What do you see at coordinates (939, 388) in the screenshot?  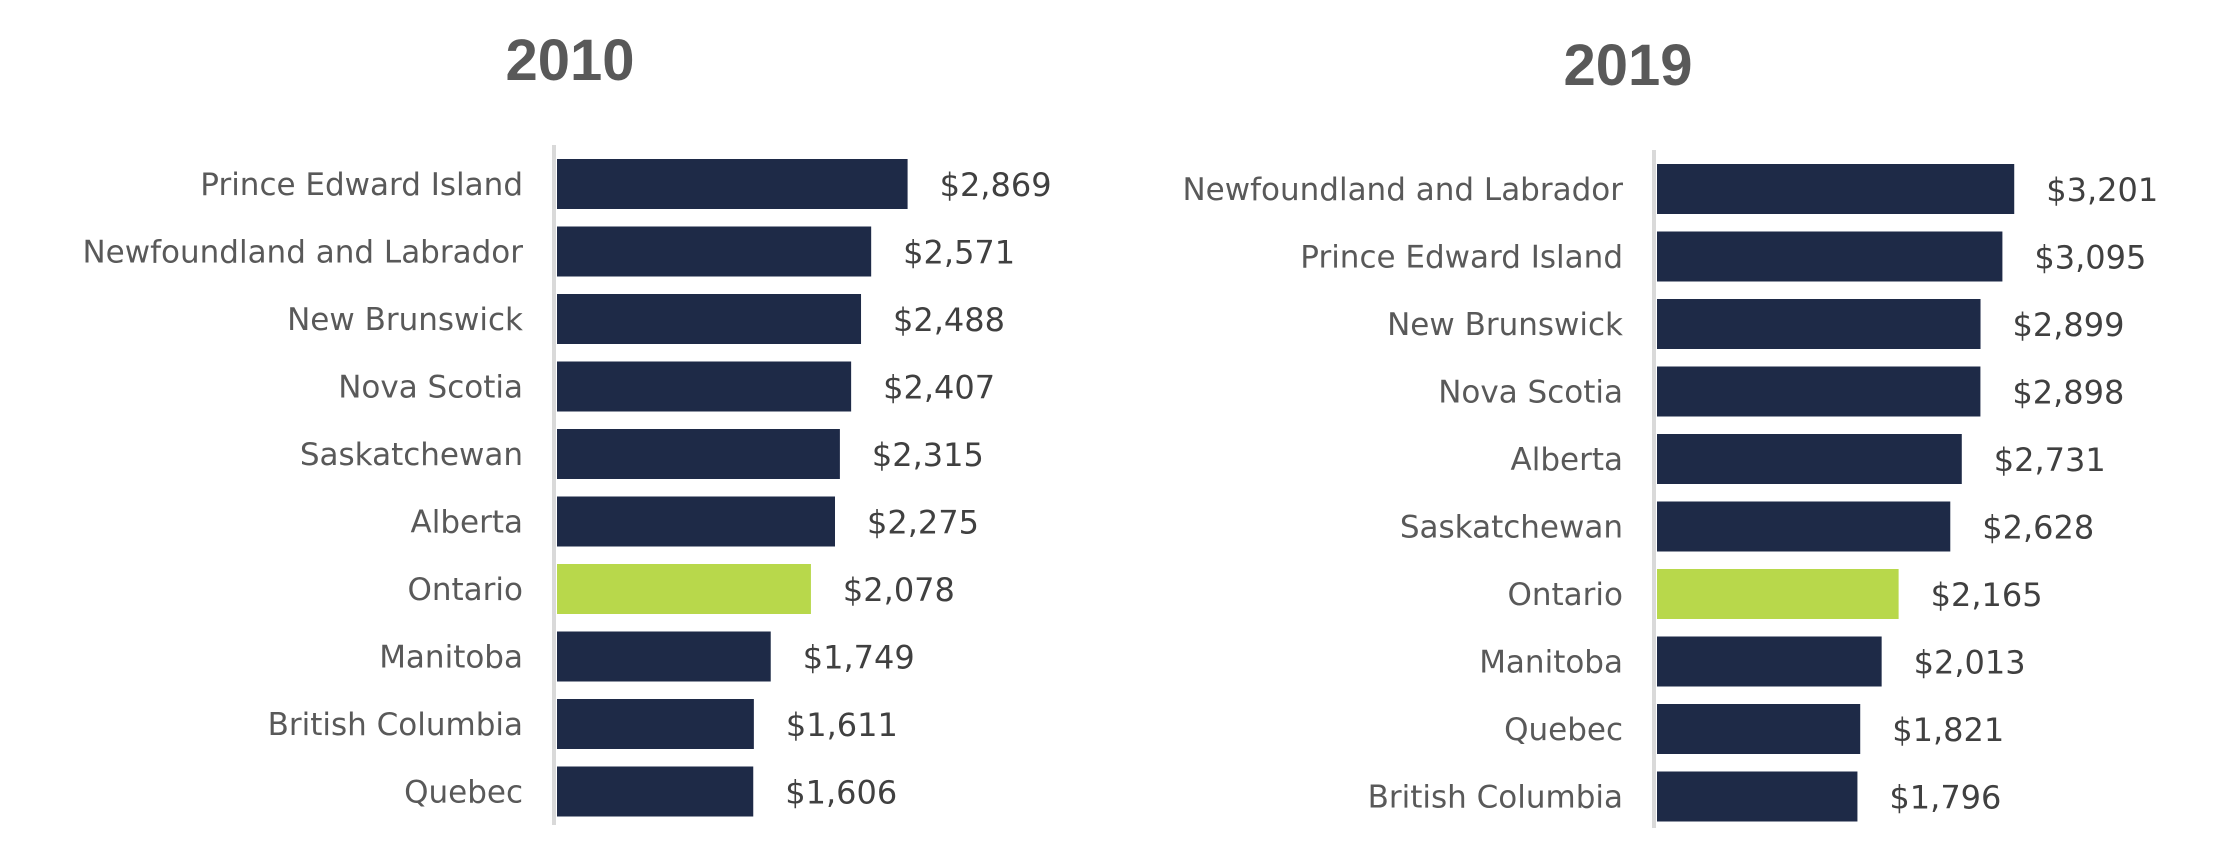 I see `value-label-nova-scotia: $2,407` at bounding box center [939, 388].